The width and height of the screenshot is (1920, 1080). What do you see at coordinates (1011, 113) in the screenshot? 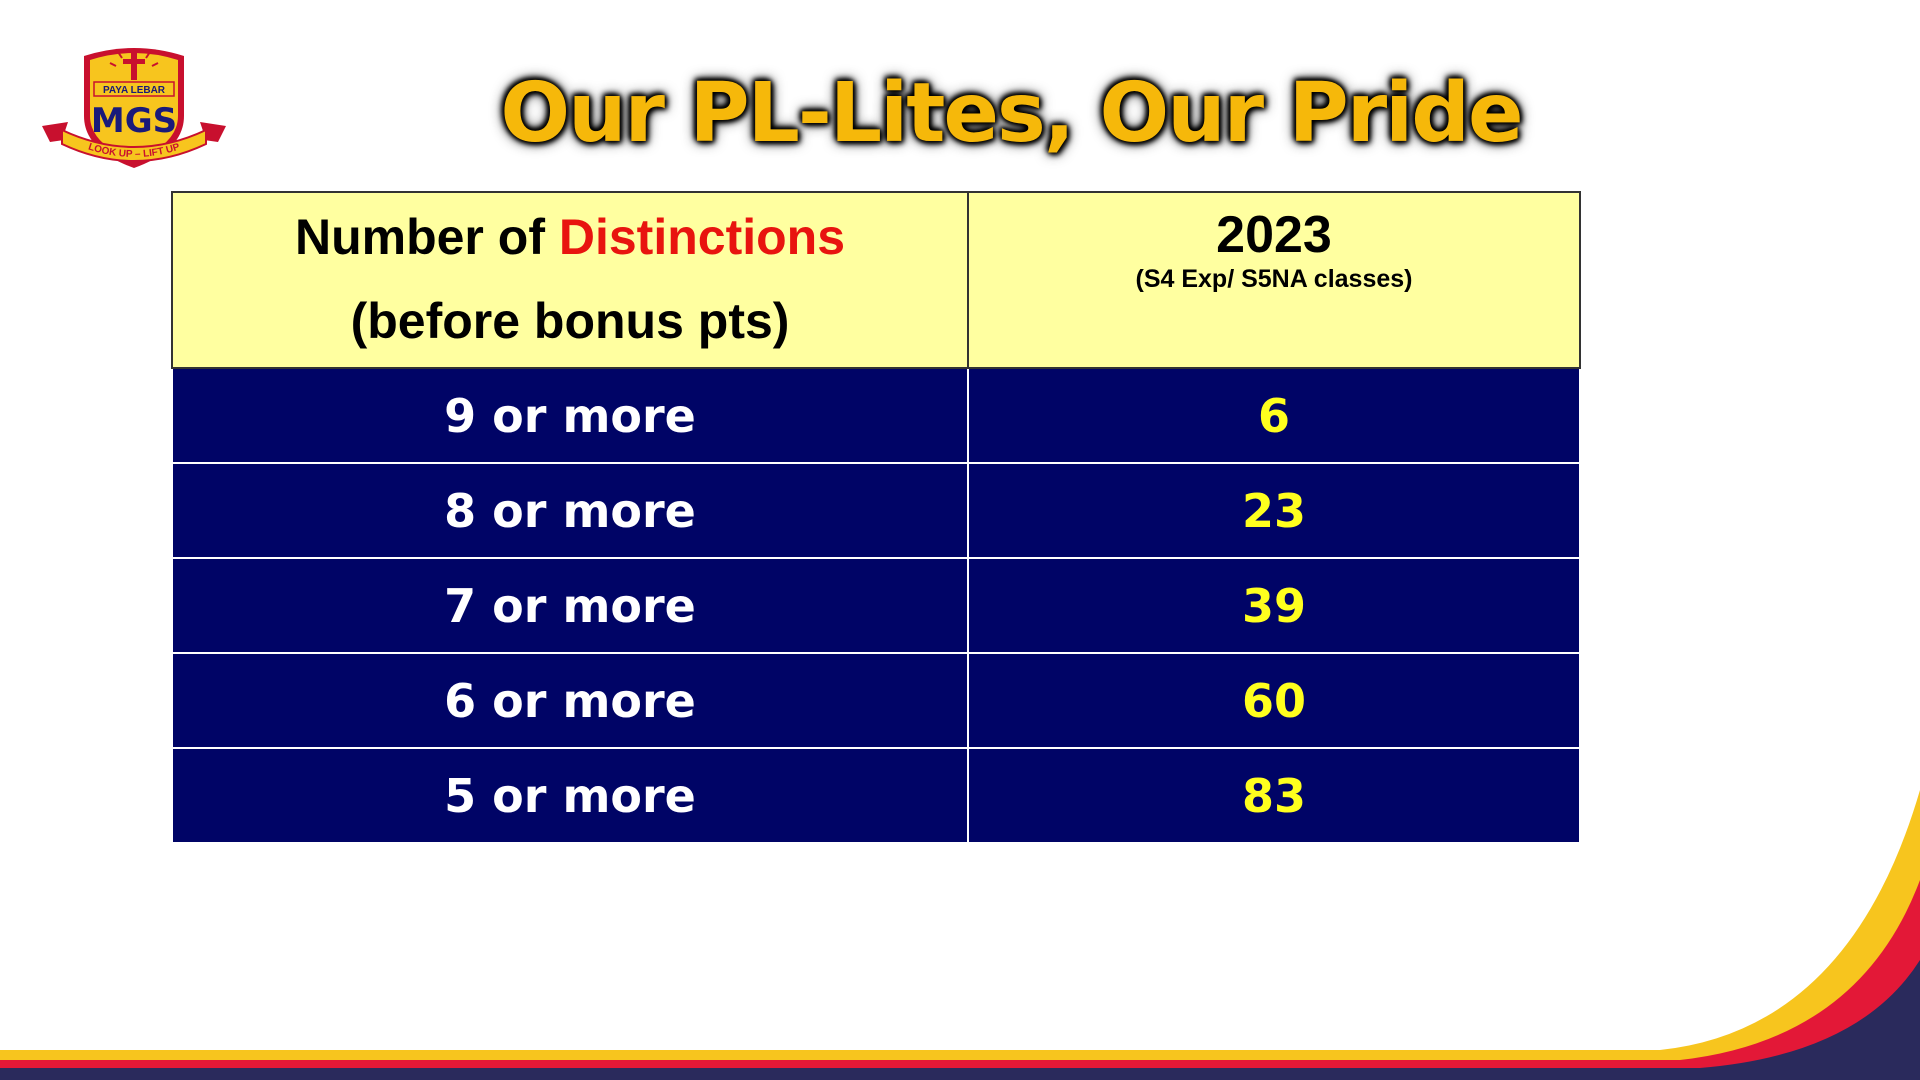
I see `slide-title-text: Our PL-Lites, Our Pride` at bounding box center [1011, 113].